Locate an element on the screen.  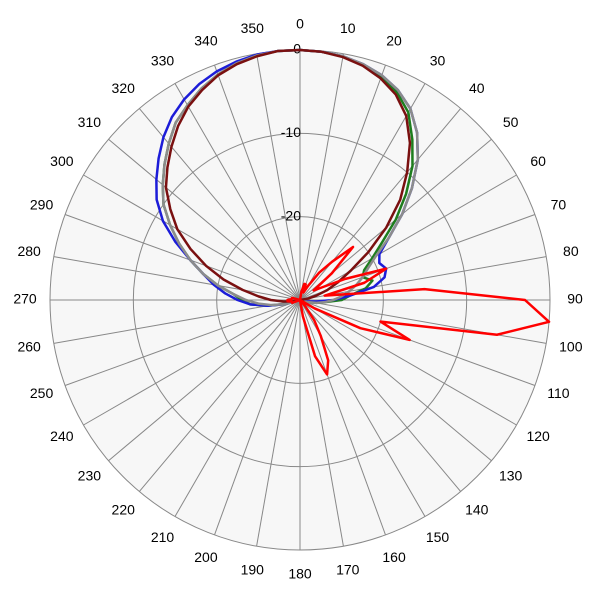
angle-label: 50 is located at coordinates (511, 122).